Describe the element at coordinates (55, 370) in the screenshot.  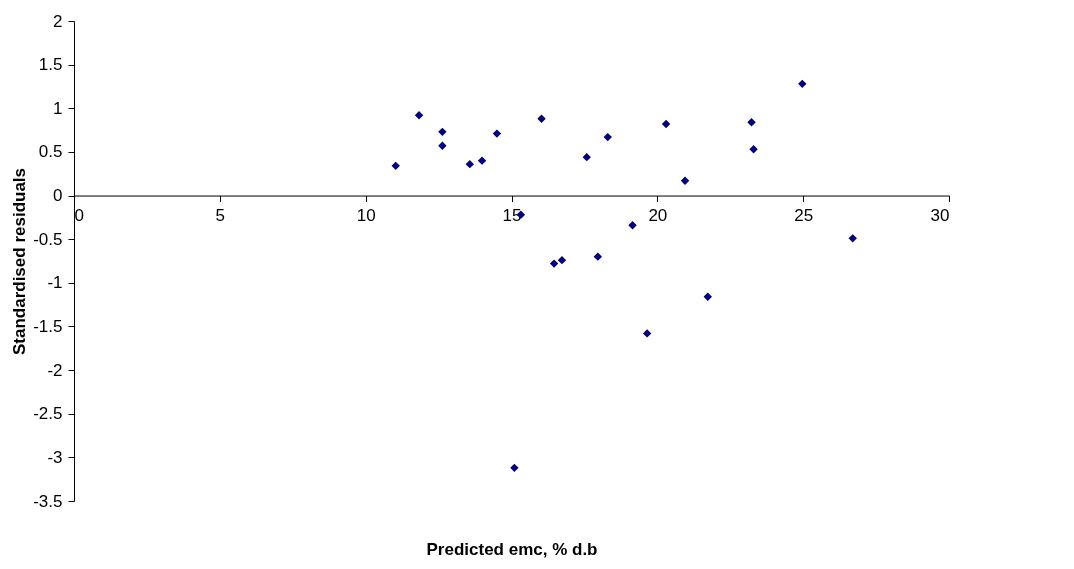
I see `y-tick-label: -2` at that location.